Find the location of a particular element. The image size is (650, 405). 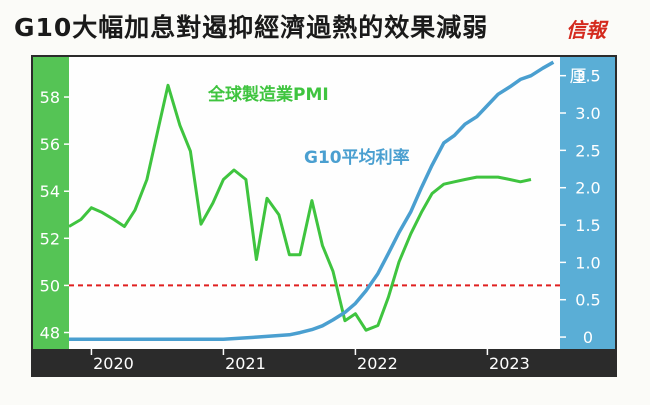

chart-title: G10大幅加息對遏抑經濟過熱的效果減弱 is located at coordinates (251, 27).